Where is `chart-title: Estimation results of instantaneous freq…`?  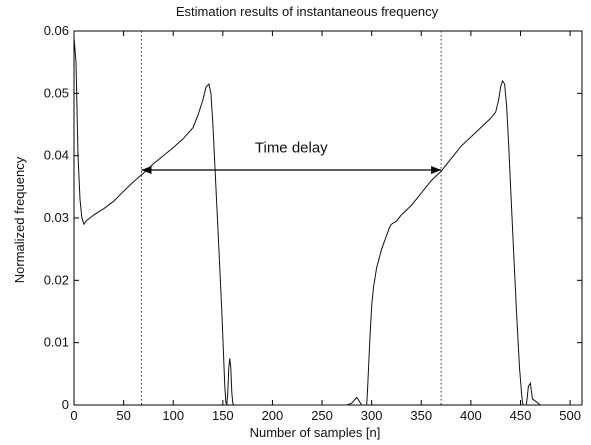
chart-title: Estimation results of instantaneous freq… is located at coordinates (307, 11).